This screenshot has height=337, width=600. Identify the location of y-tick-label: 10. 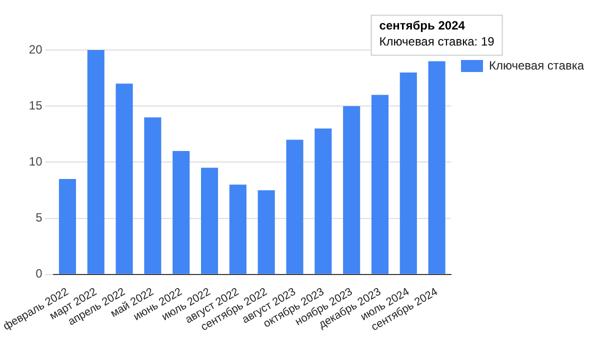
(35, 161).